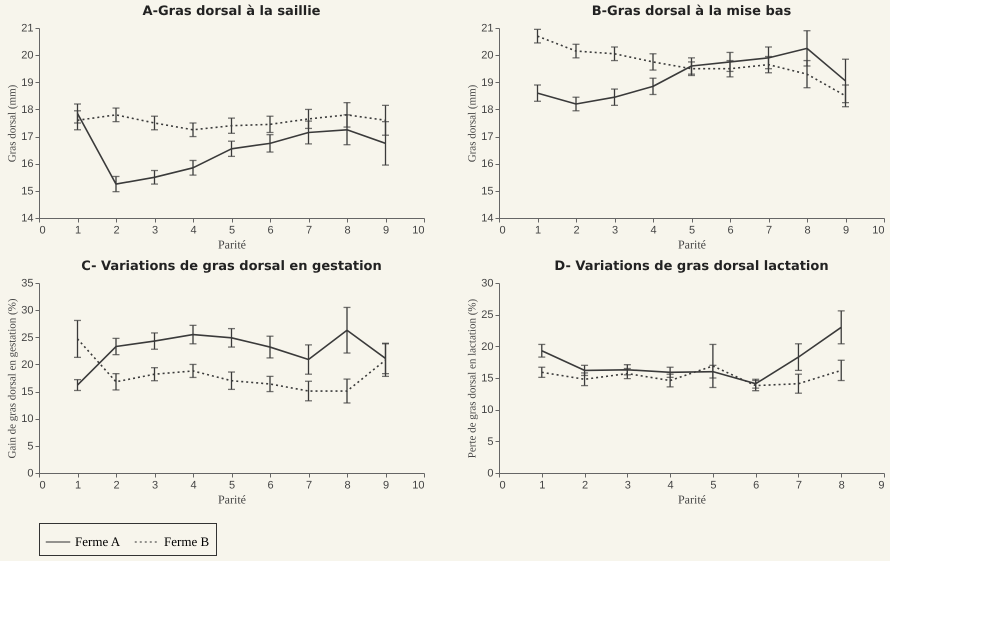 Image resolution: width=995 pixels, height=637 pixels. I want to click on chart-title: C- Variations de gras dorsal en gestation, so click(231, 266).